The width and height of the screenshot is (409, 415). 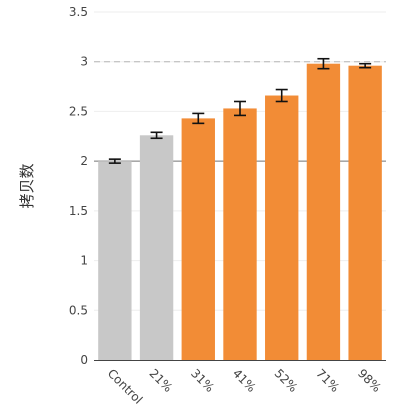 I want to click on y-tick-label: 2.5, so click(x=78, y=111).